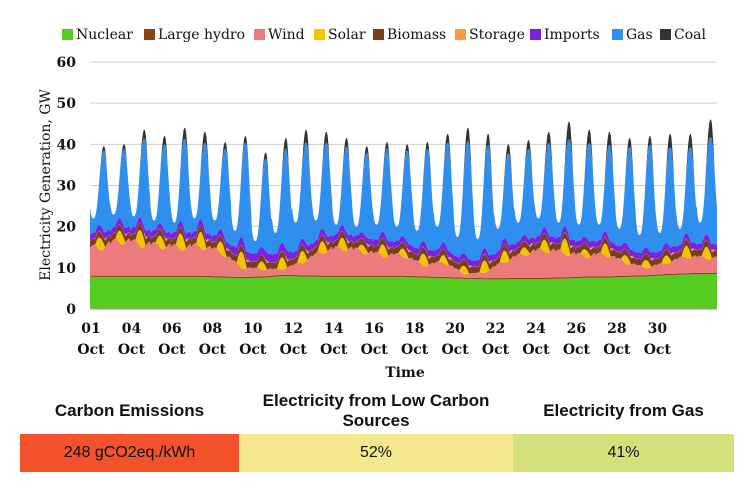 The width and height of the screenshot is (754, 500). What do you see at coordinates (149, 34) in the screenshot?
I see `legend-swatch-large-hydro` at bounding box center [149, 34].